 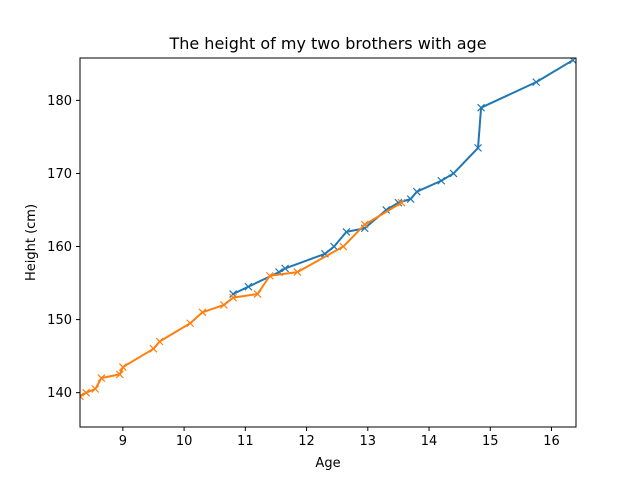 I want to click on x-tick-label: 14, so click(x=429, y=441).